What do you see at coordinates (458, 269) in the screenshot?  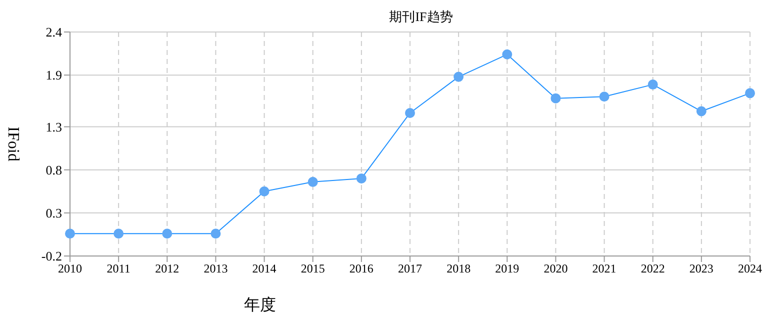 I see `x-tick-label: 2018` at bounding box center [458, 269].